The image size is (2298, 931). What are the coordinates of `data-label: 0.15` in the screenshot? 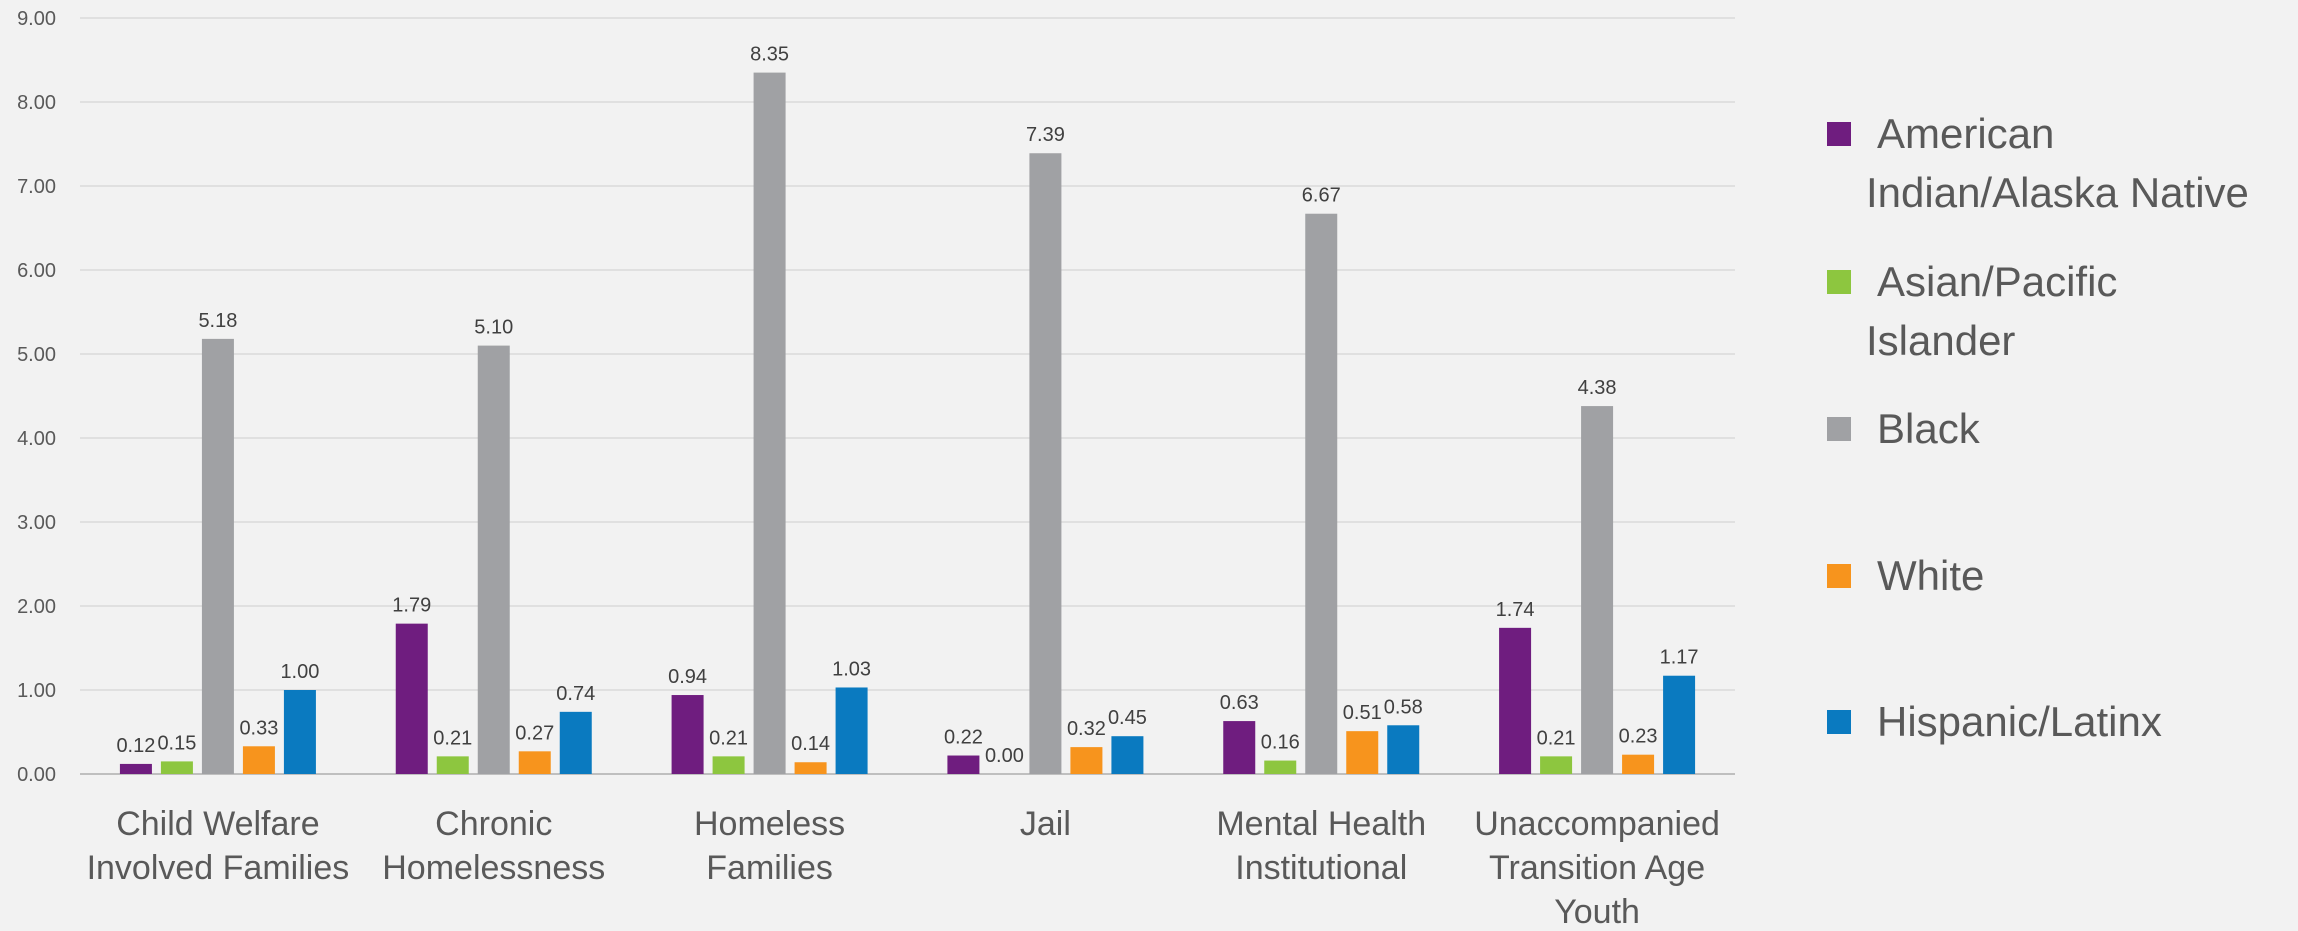 It's located at (176, 743).